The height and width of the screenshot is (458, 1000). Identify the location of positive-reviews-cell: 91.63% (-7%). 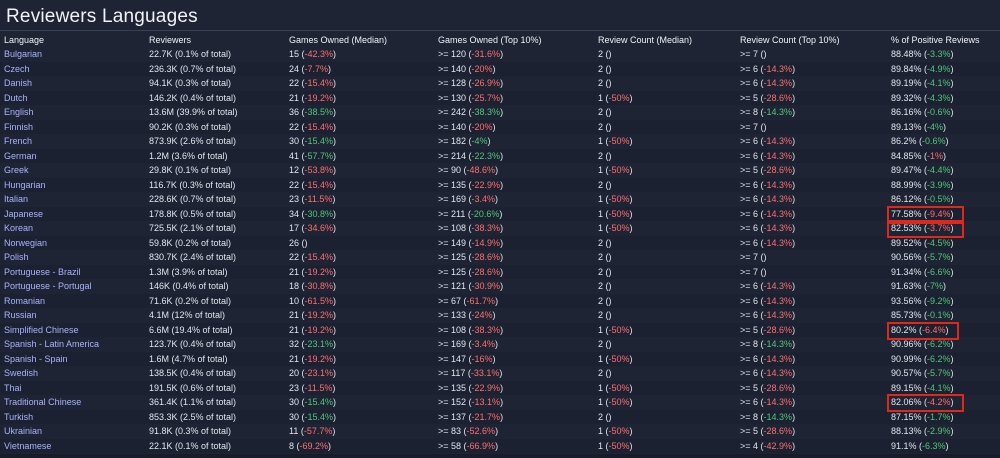
(943, 286).